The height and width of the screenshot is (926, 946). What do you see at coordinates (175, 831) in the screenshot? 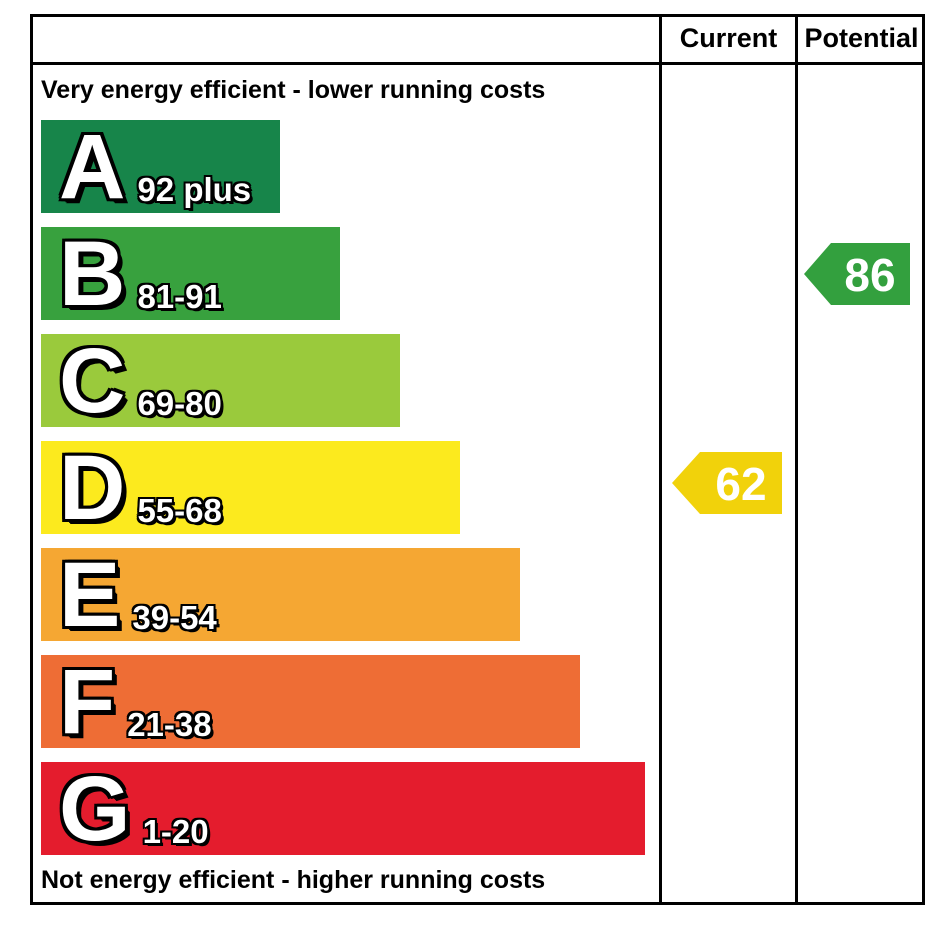
I see `band-range-g: 1-20` at bounding box center [175, 831].